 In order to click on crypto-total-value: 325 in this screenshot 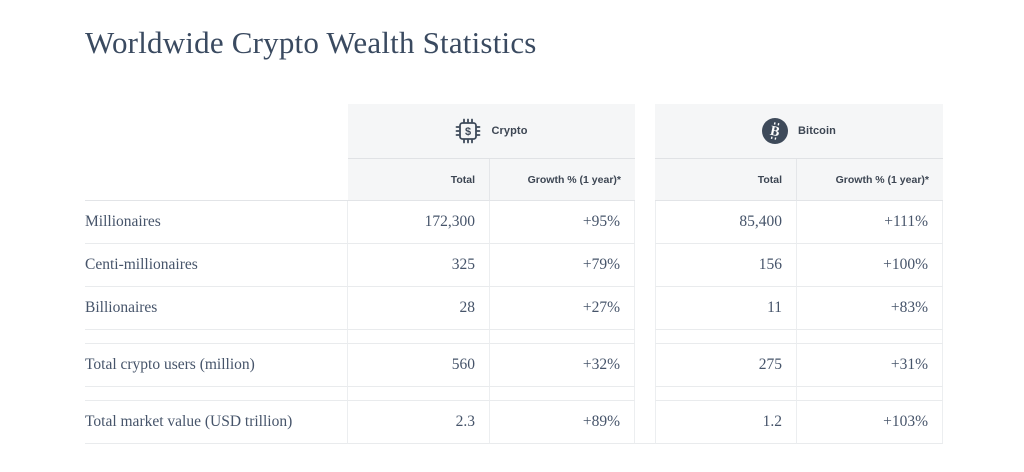, I will do `click(419, 265)`.